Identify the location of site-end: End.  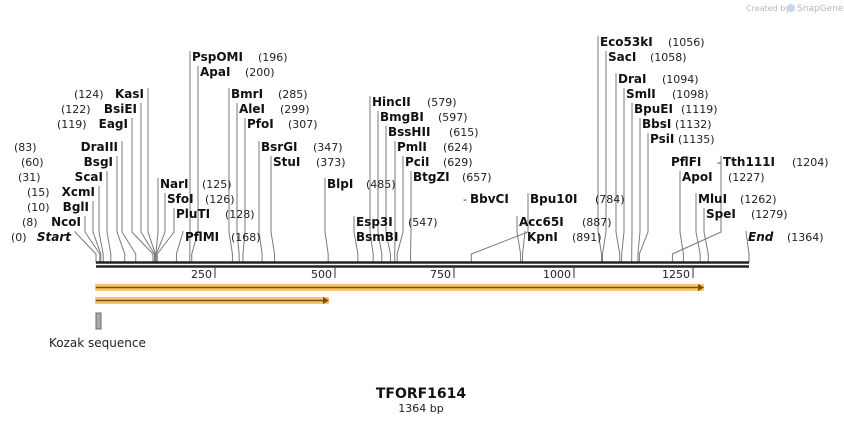
(761, 237).